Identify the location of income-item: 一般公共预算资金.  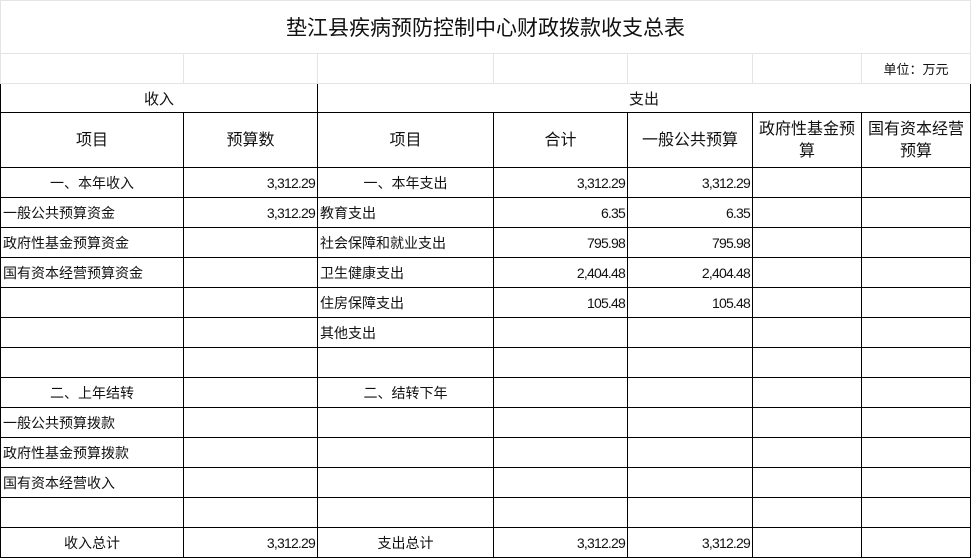
(92, 212).